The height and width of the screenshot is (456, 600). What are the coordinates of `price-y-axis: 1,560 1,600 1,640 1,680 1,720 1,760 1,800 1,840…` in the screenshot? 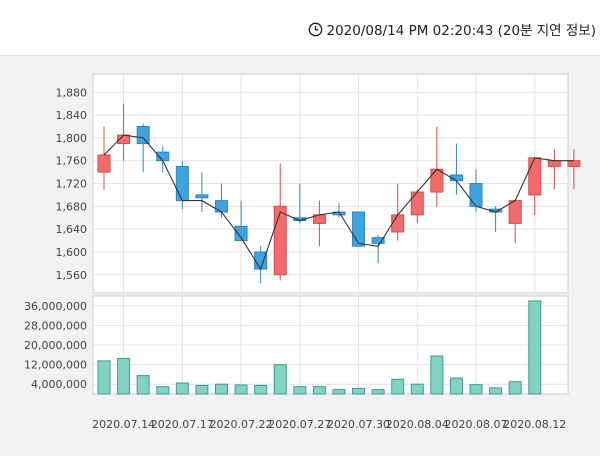 It's located at (72, 184).